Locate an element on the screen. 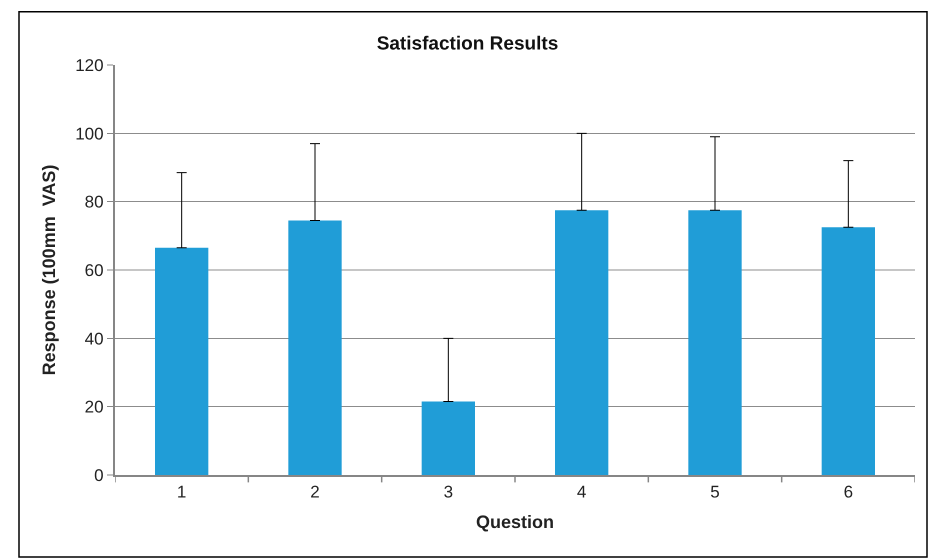 The width and height of the screenshot is (935, 560). y-tick-label: 100 is located at coordinates (89, 134).